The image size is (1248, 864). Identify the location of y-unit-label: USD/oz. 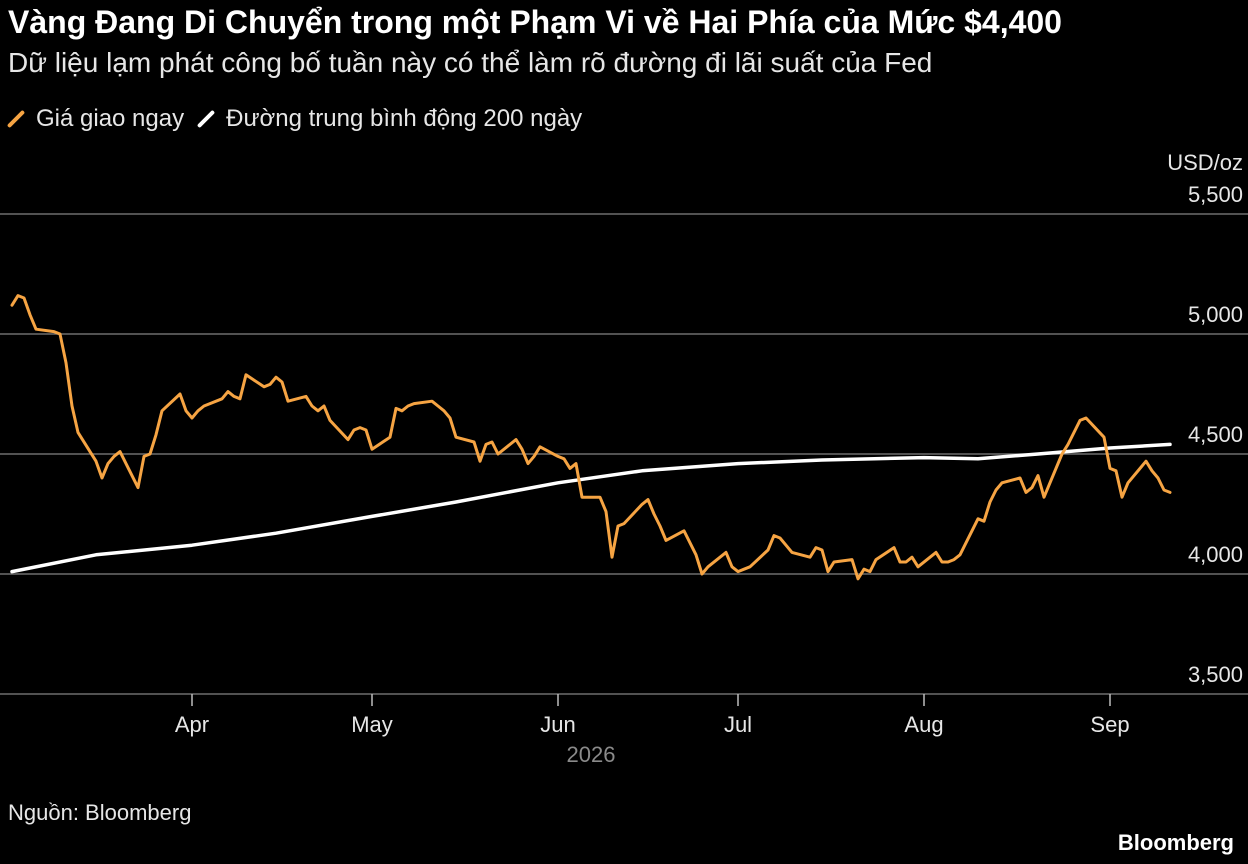
(1205, 162).